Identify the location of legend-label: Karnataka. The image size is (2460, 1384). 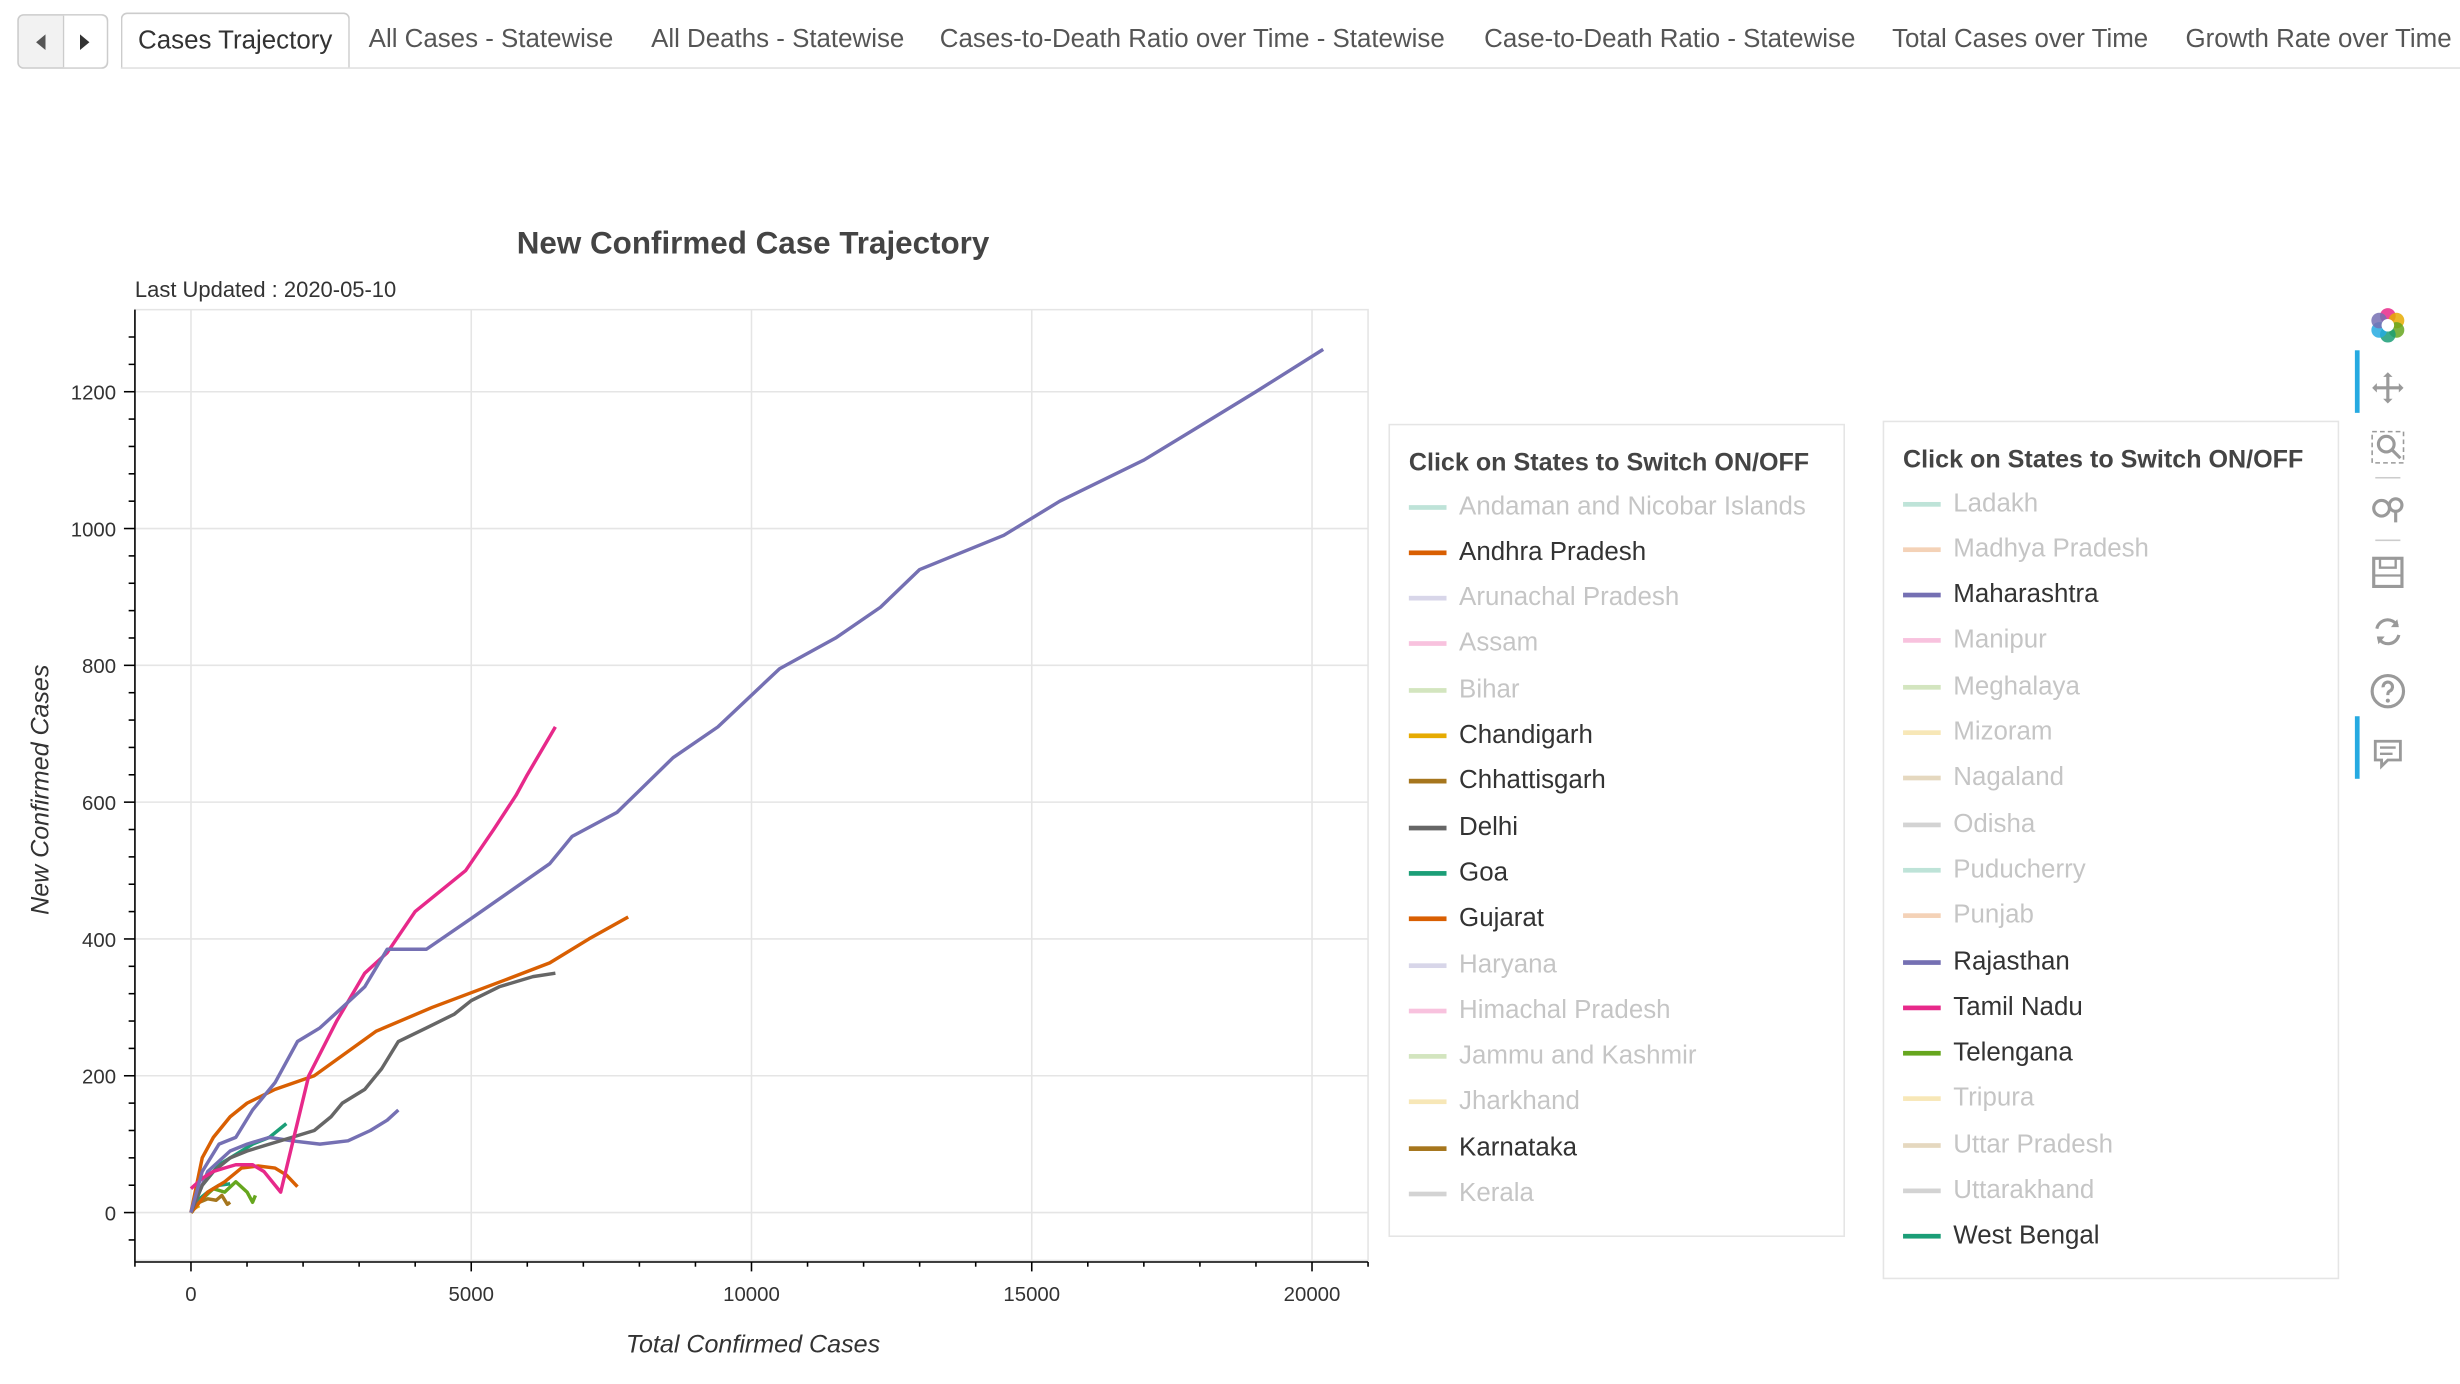
(1518, 1147).